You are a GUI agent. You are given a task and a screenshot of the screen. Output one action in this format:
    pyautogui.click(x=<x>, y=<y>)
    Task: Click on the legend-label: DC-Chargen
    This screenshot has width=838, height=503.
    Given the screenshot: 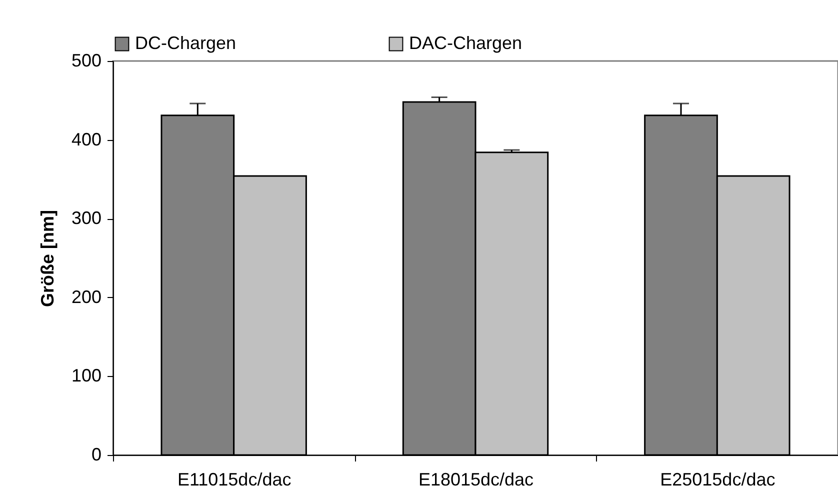 What is the action you would take?
    pyautogui.click(x=185, y=43)
    